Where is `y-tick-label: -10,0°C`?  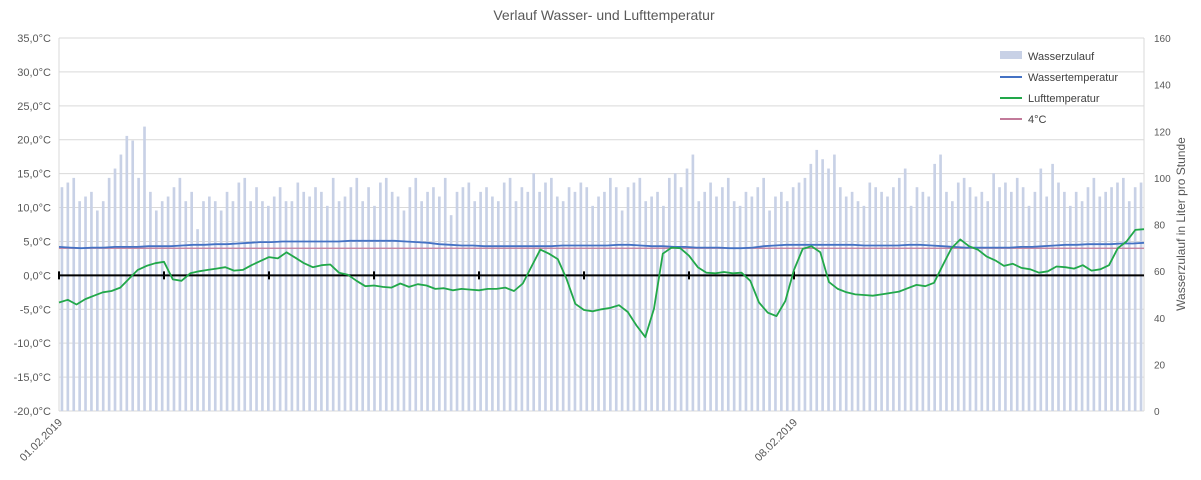
y-tick-label: -10,0°C is located at coordinates (32, 344).